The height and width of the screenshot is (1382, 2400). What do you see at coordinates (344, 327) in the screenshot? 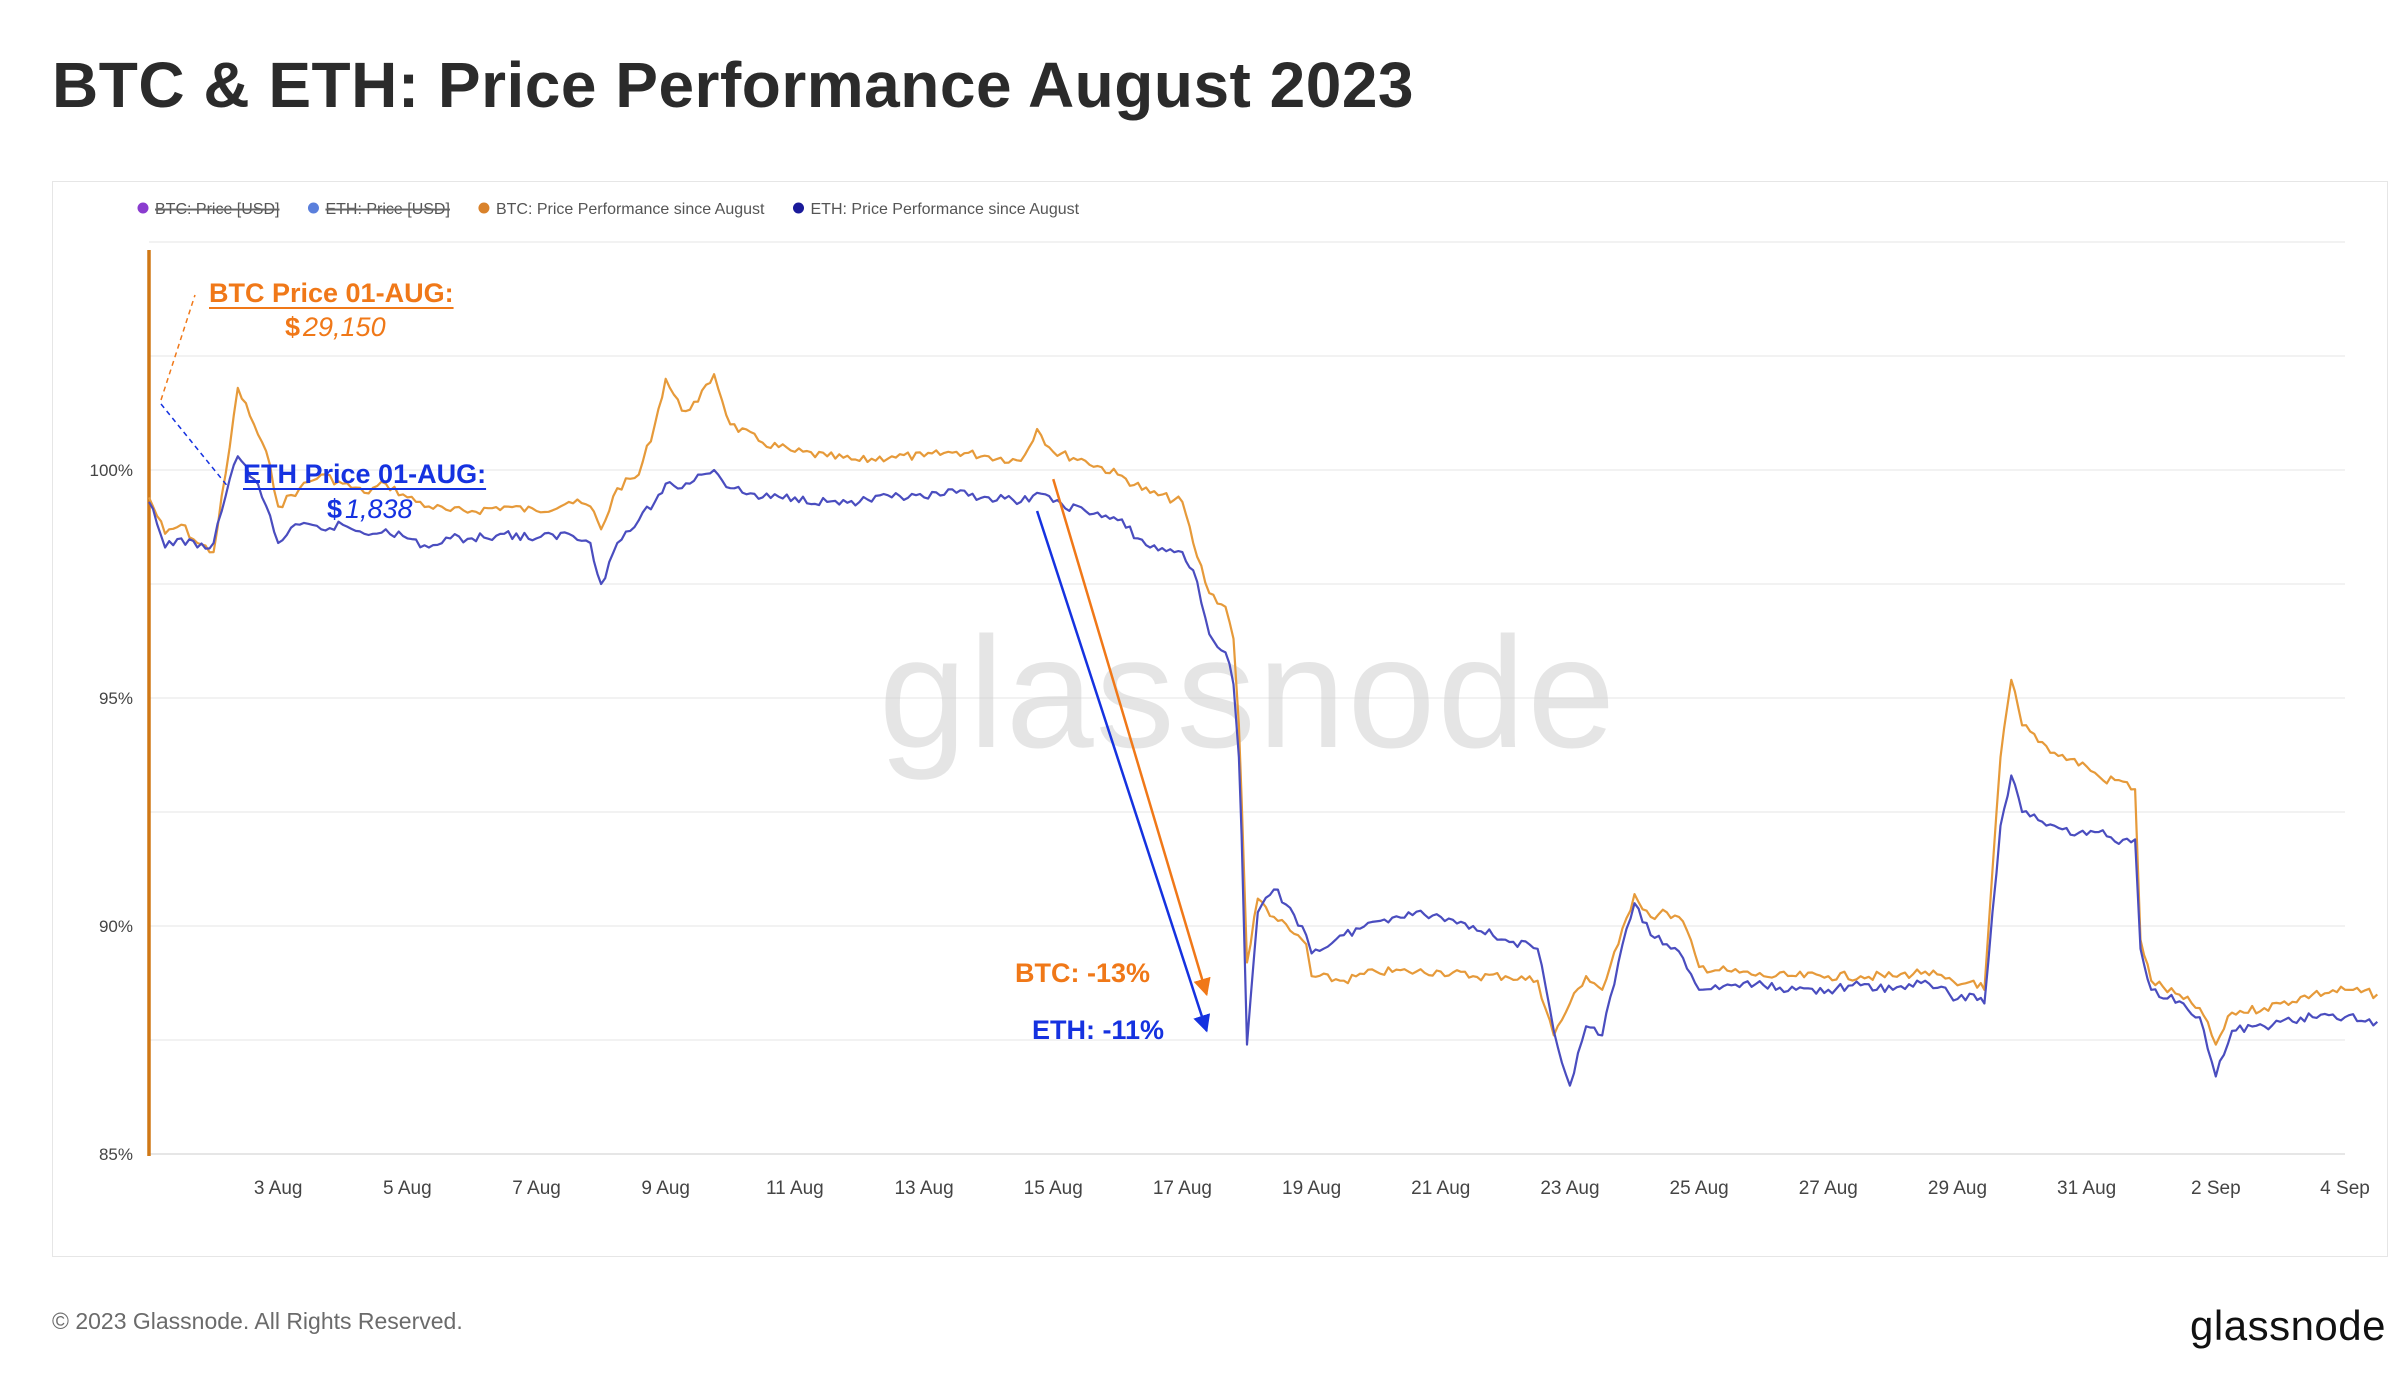
I see `btc-annotation-price: 29,150` at bounding box center [344, 327].